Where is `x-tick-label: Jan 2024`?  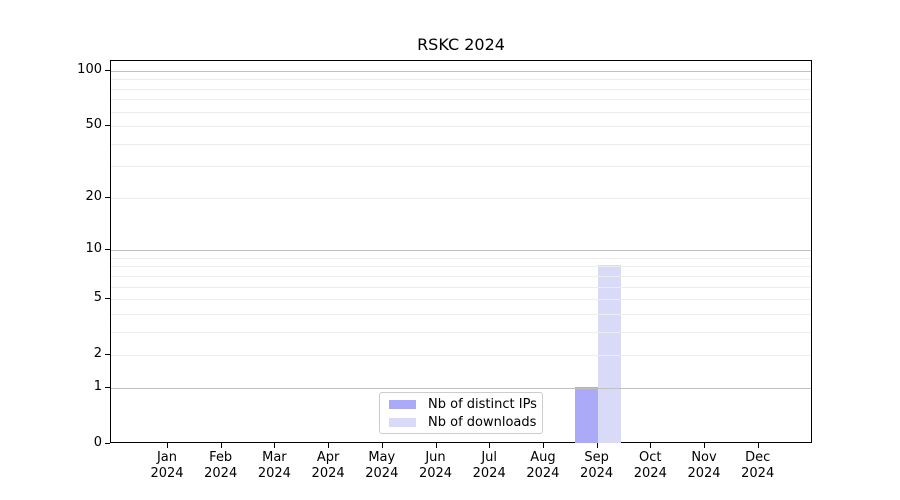 x-tick-label: Jan 2024 is located at coordinates (167, 466).